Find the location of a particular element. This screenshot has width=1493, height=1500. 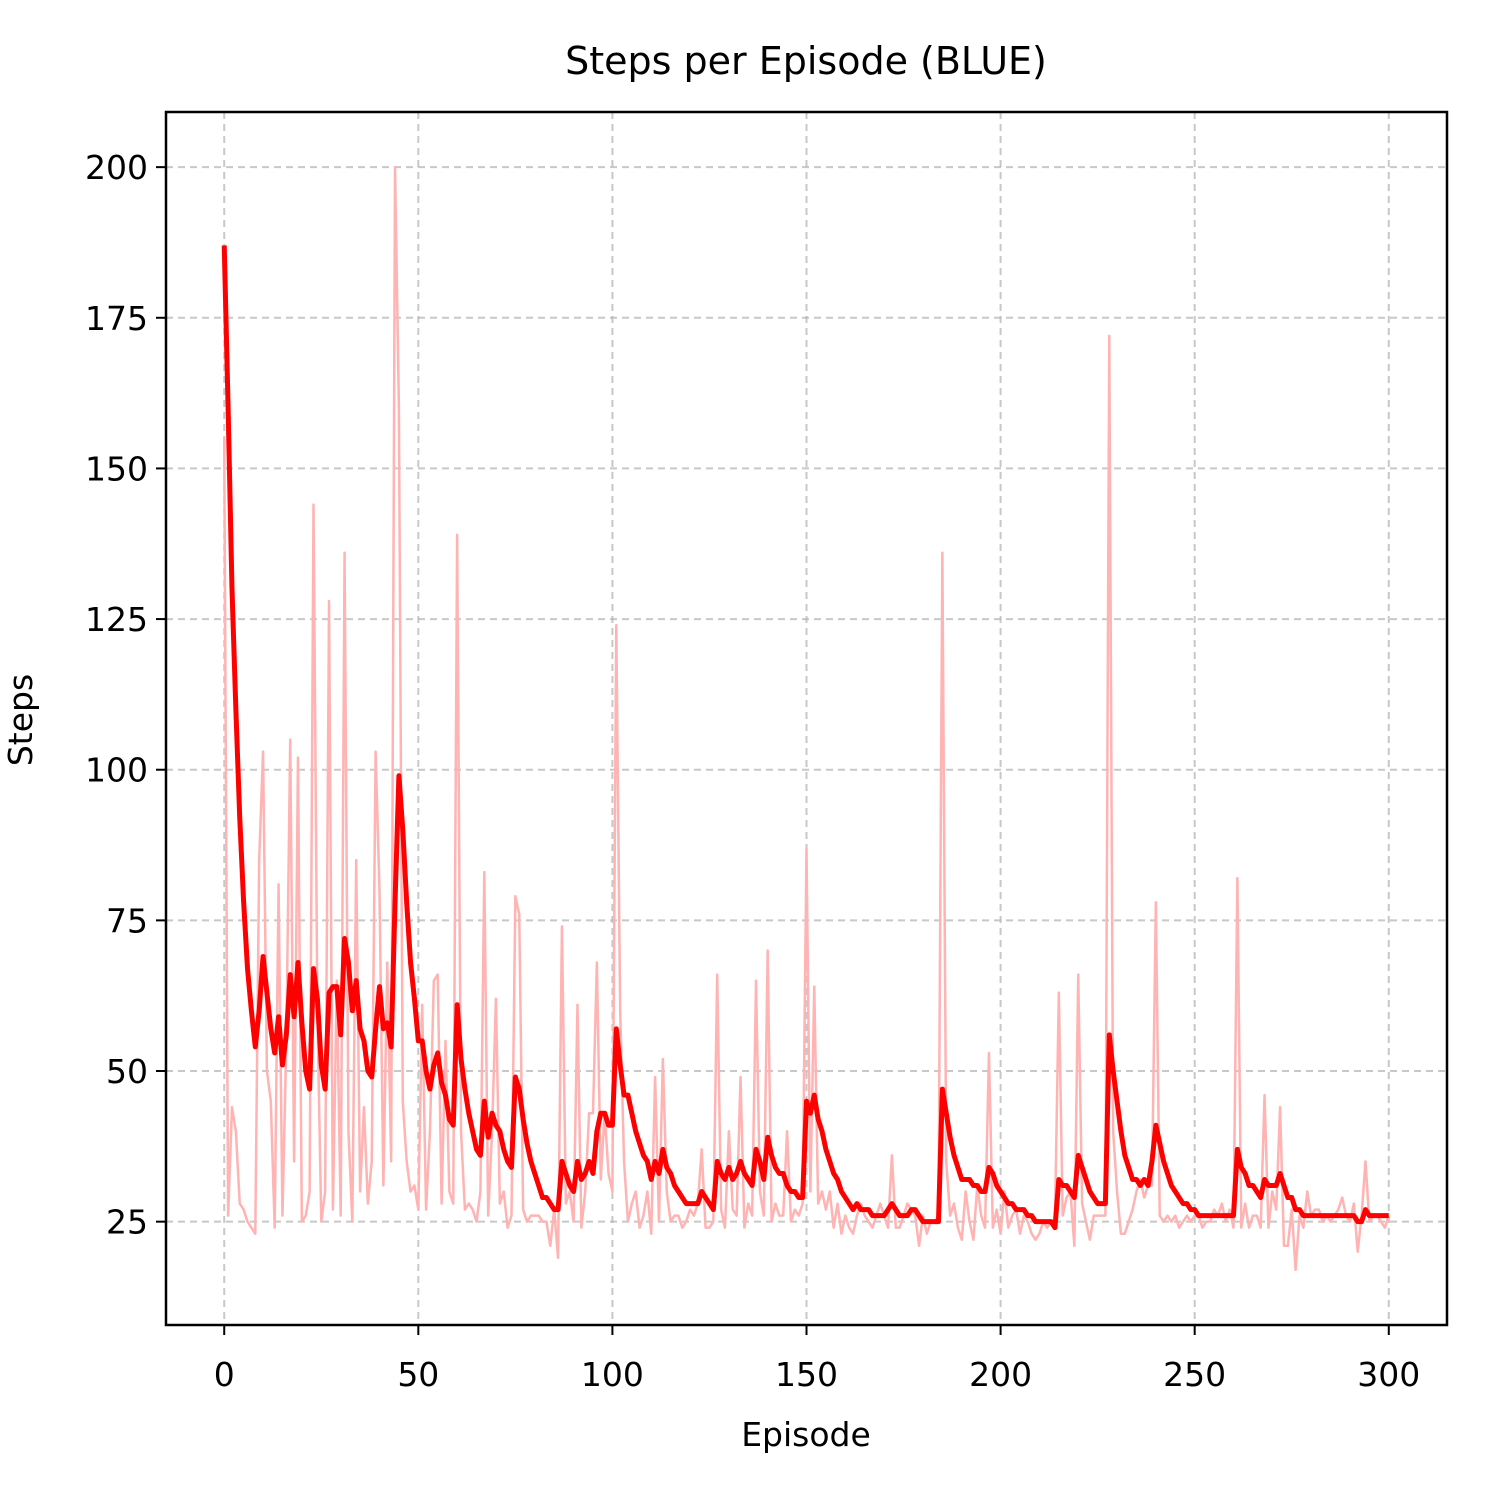

y-tick-label: 25 is located at coordinates (127, 1222).